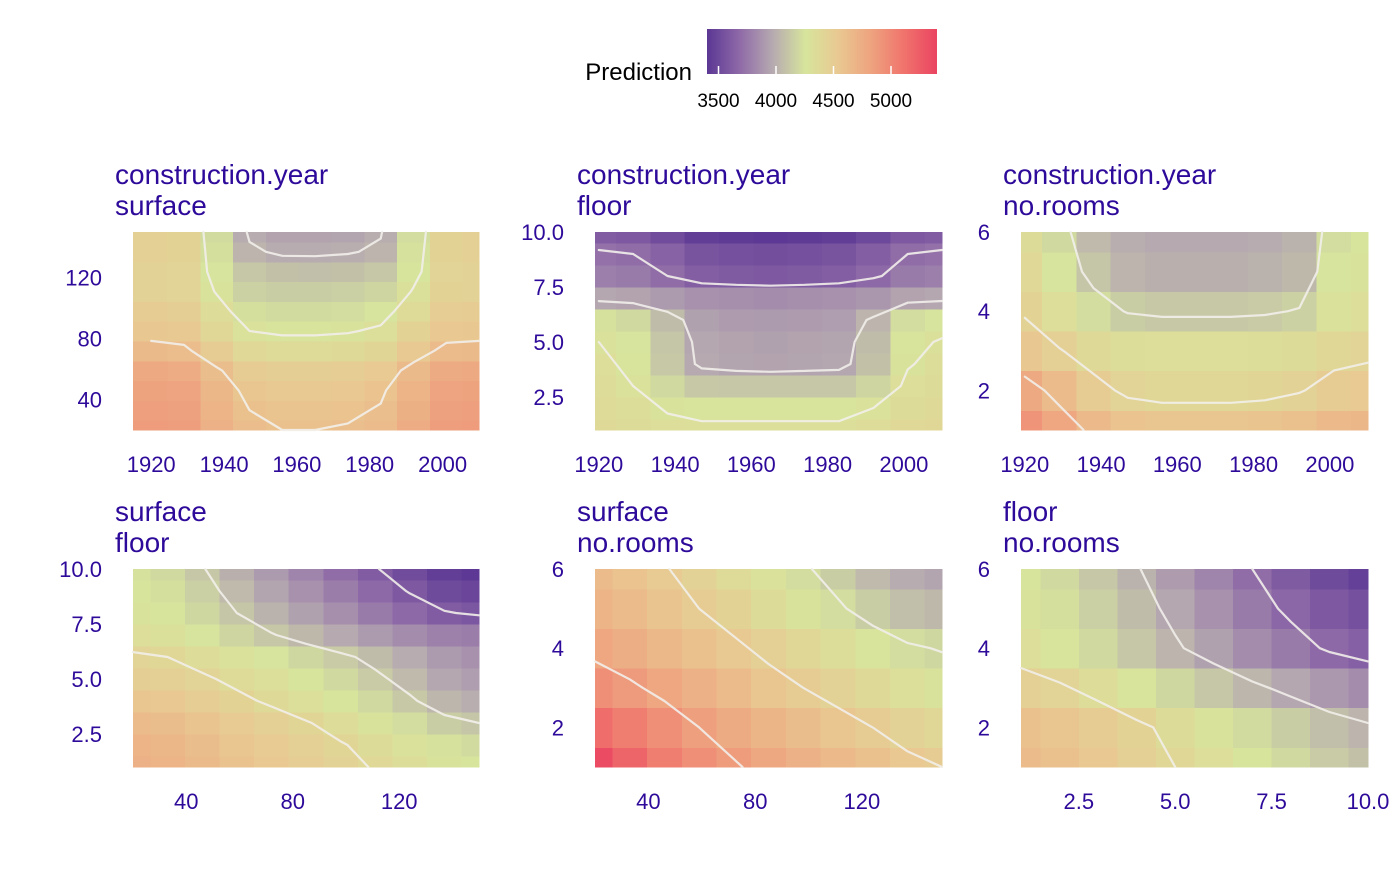 The height and width of the screenshot is (871, 1400). I want to click on x-tick-label: 1920, so click(598, 464).